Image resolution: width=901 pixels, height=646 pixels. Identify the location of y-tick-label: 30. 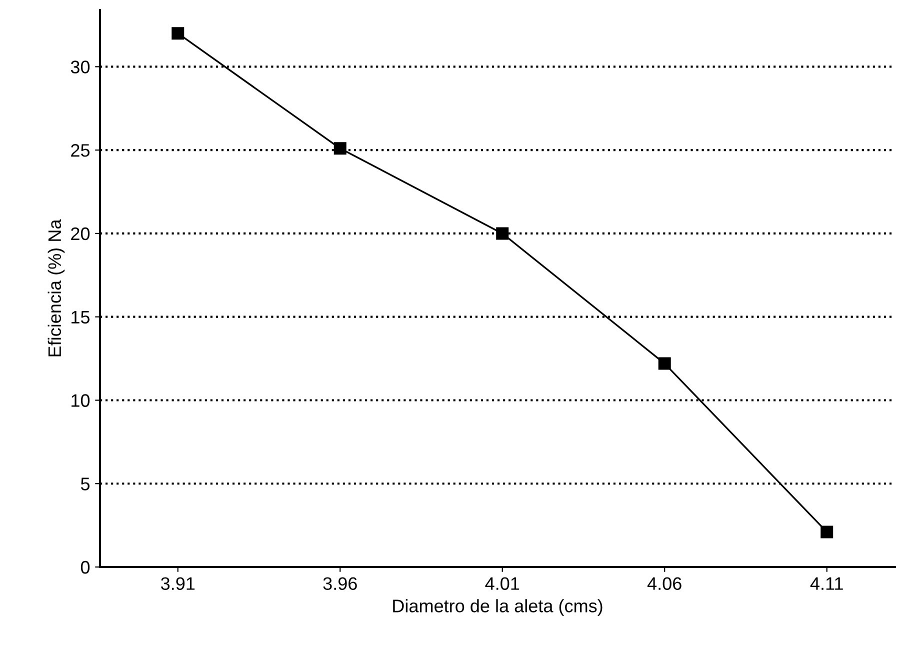
(80, 67).